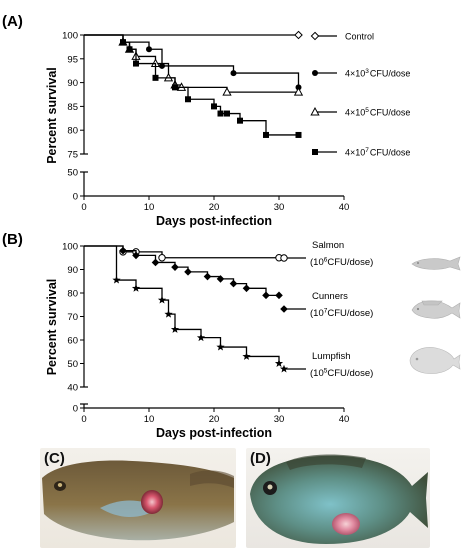 This screenshot has width=468, height=550. I want to click on lumpfish-silhouette-icon, so click(435, 360).